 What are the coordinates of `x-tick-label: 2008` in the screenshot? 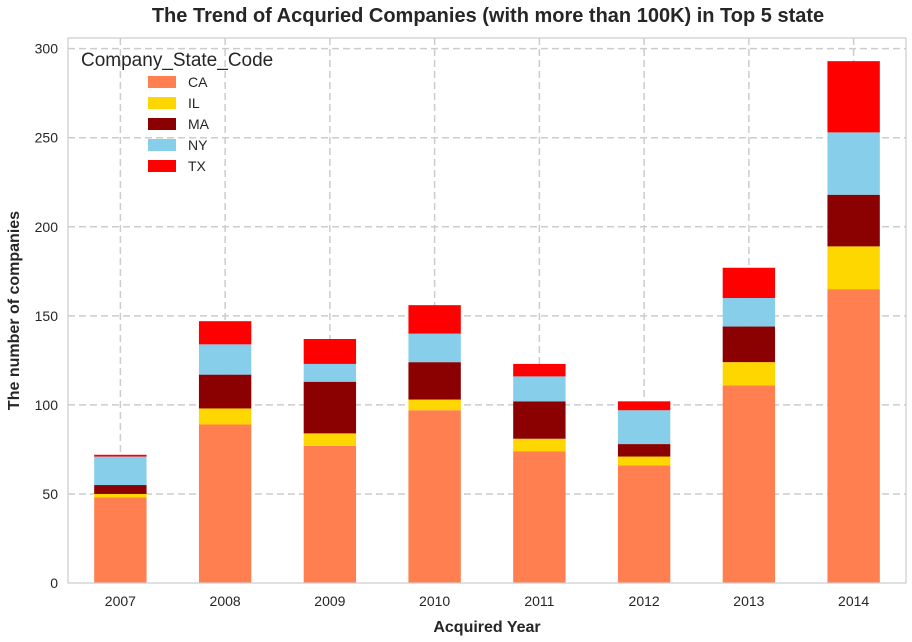 It's located at (225, 601).